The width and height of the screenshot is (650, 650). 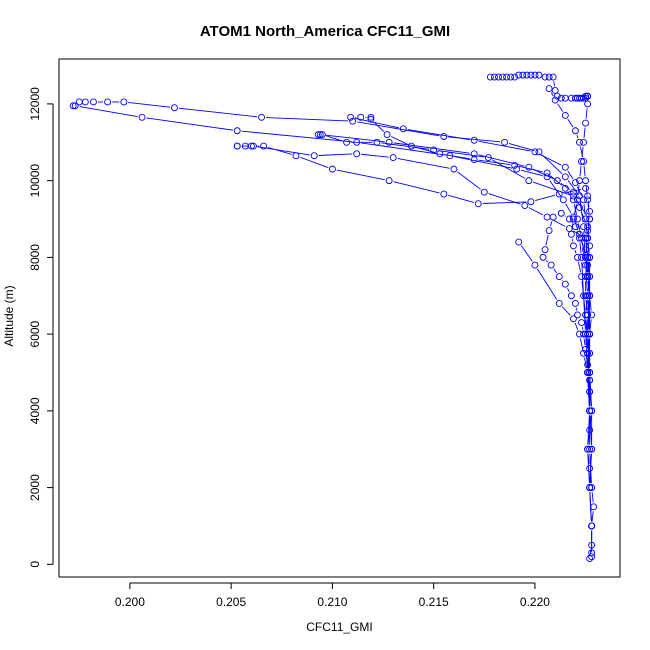 I want to click on chart-title: ATOM1 North_America CFC11_GMI, so click(x=325, y=31).